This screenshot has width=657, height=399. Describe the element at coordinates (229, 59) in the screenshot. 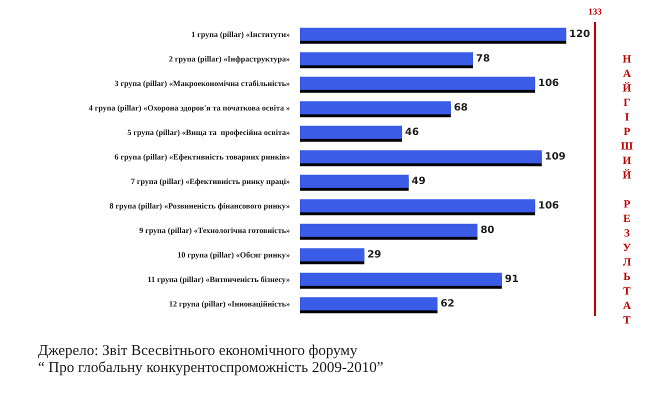

I see `y-tick-label: 2 група (pillar) «Інфраструктура»` at that location.